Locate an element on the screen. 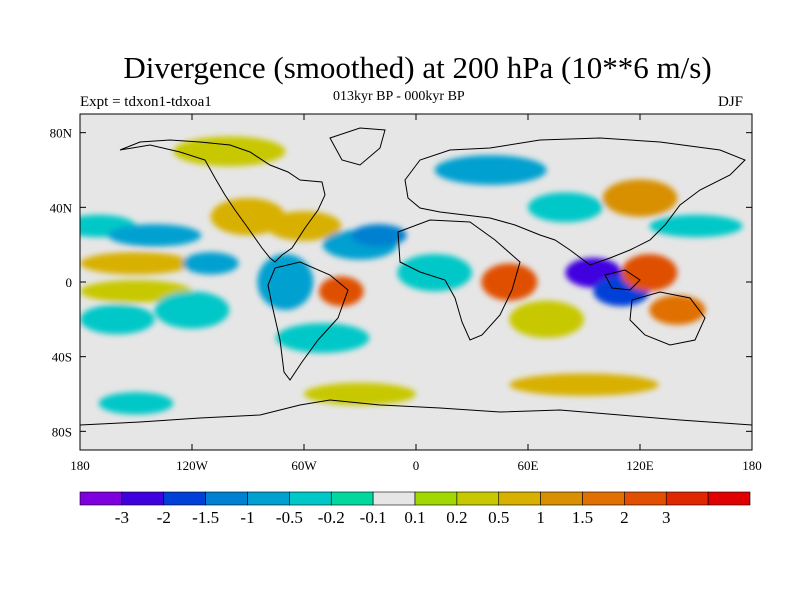 The width and height of the screenshot is (800, 600). y-tick-label: 40S is located at coordinates (62, 357).